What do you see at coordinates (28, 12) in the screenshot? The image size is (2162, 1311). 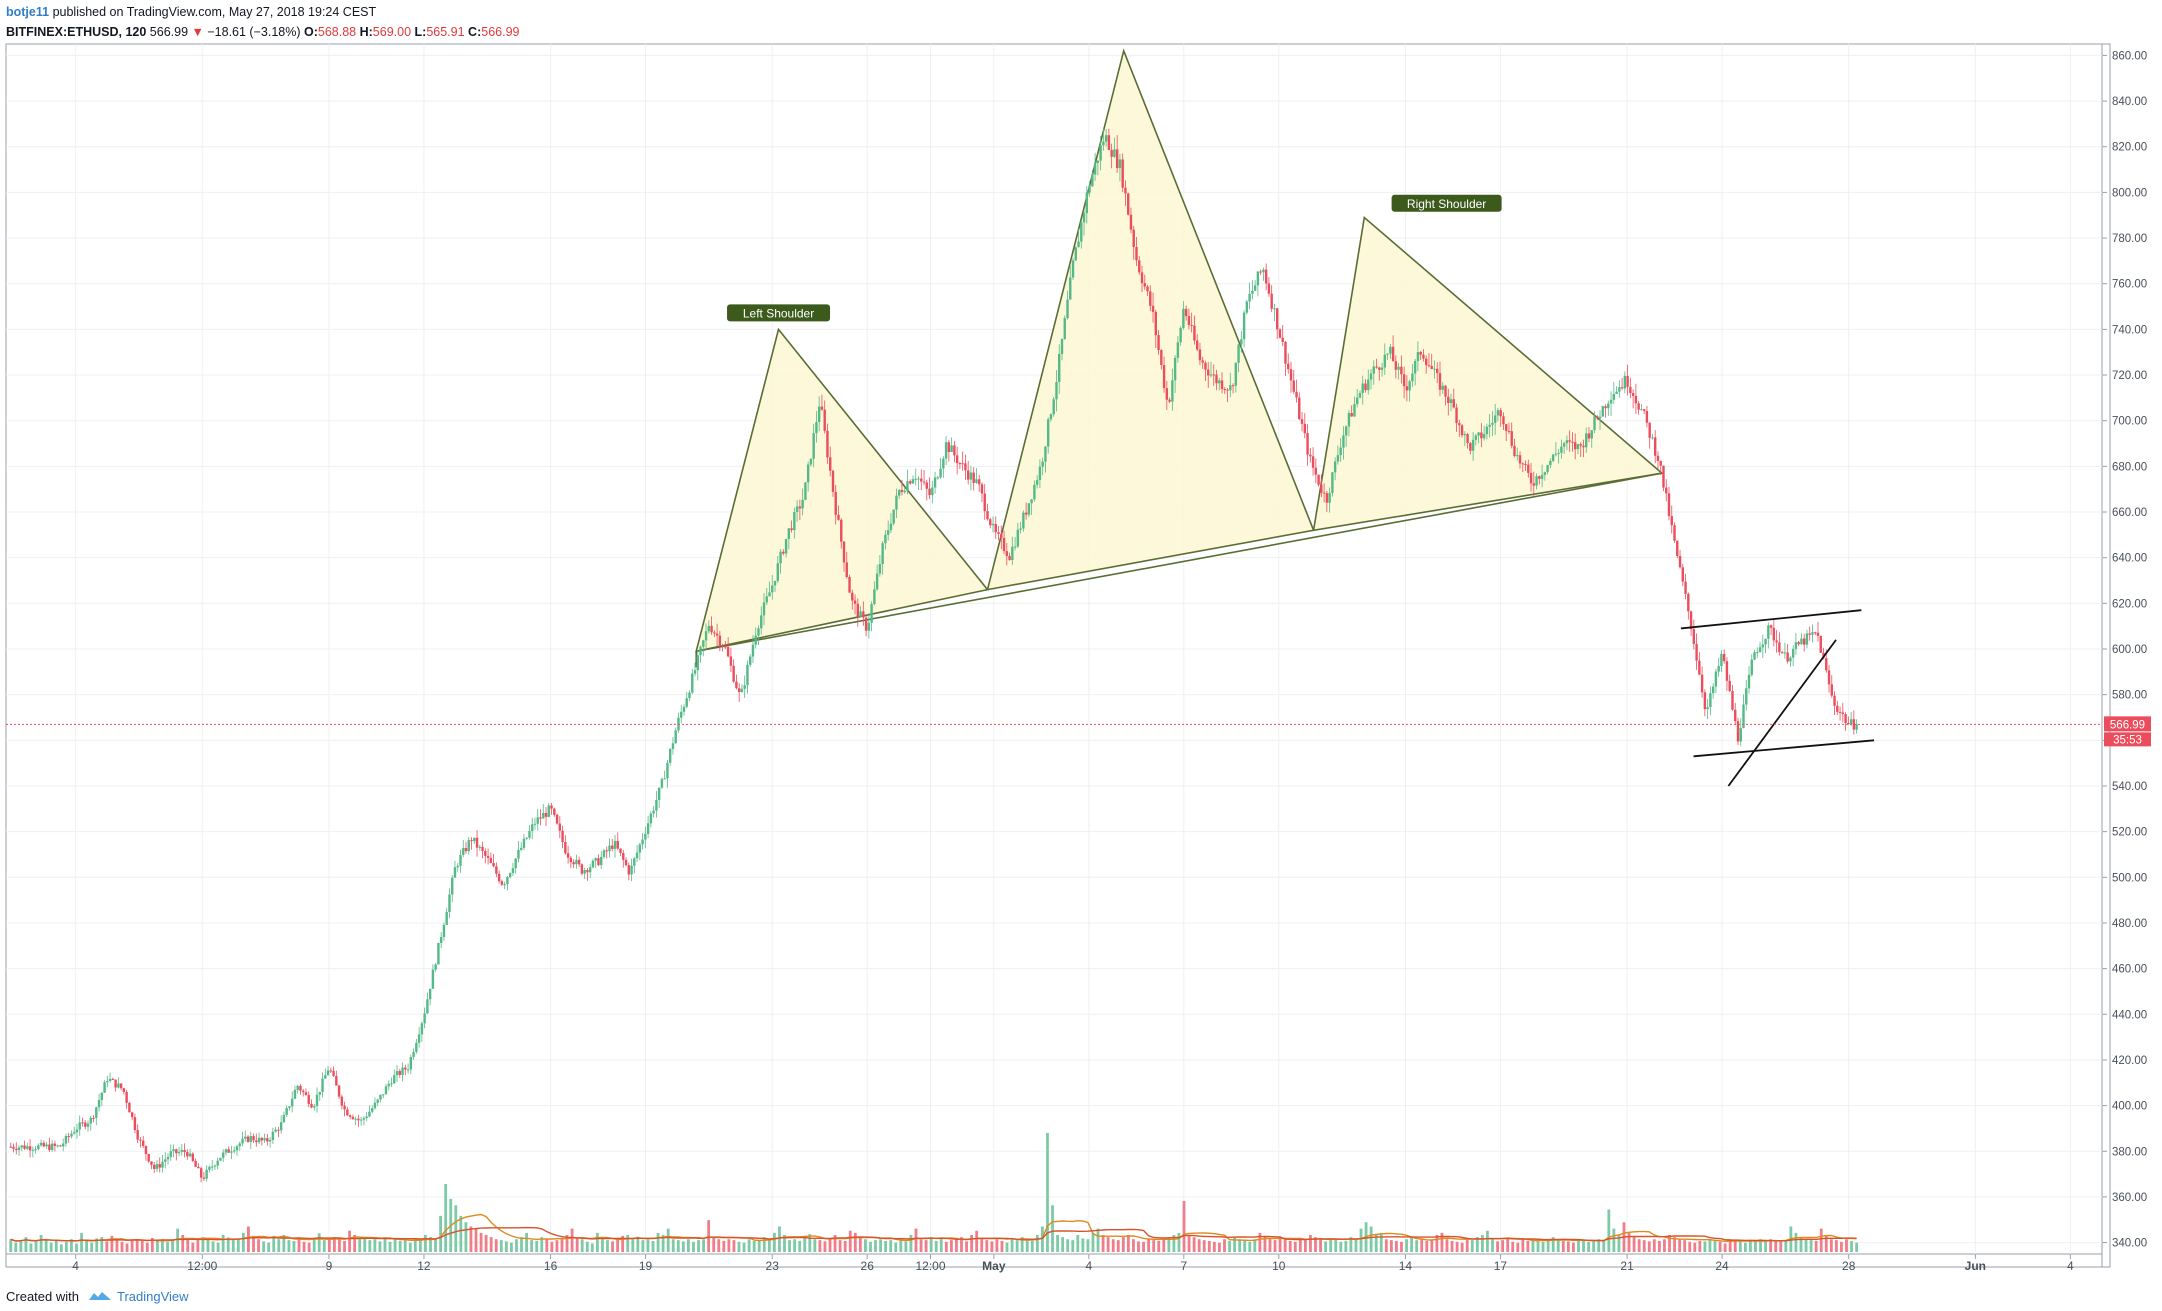 I see `author-name: botje11` at bounding box center [28, 12].